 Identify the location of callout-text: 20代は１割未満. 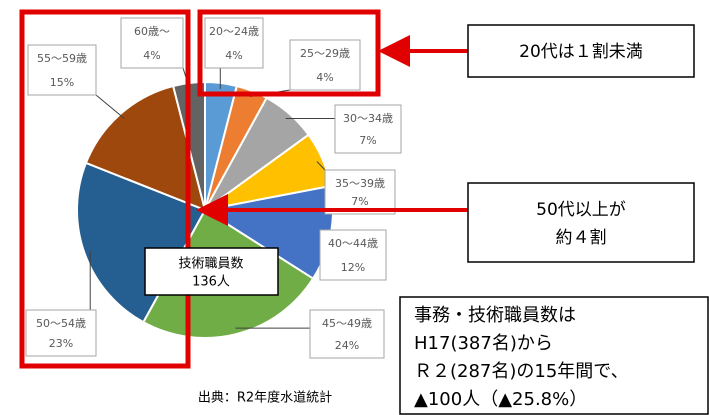
(581, 52).